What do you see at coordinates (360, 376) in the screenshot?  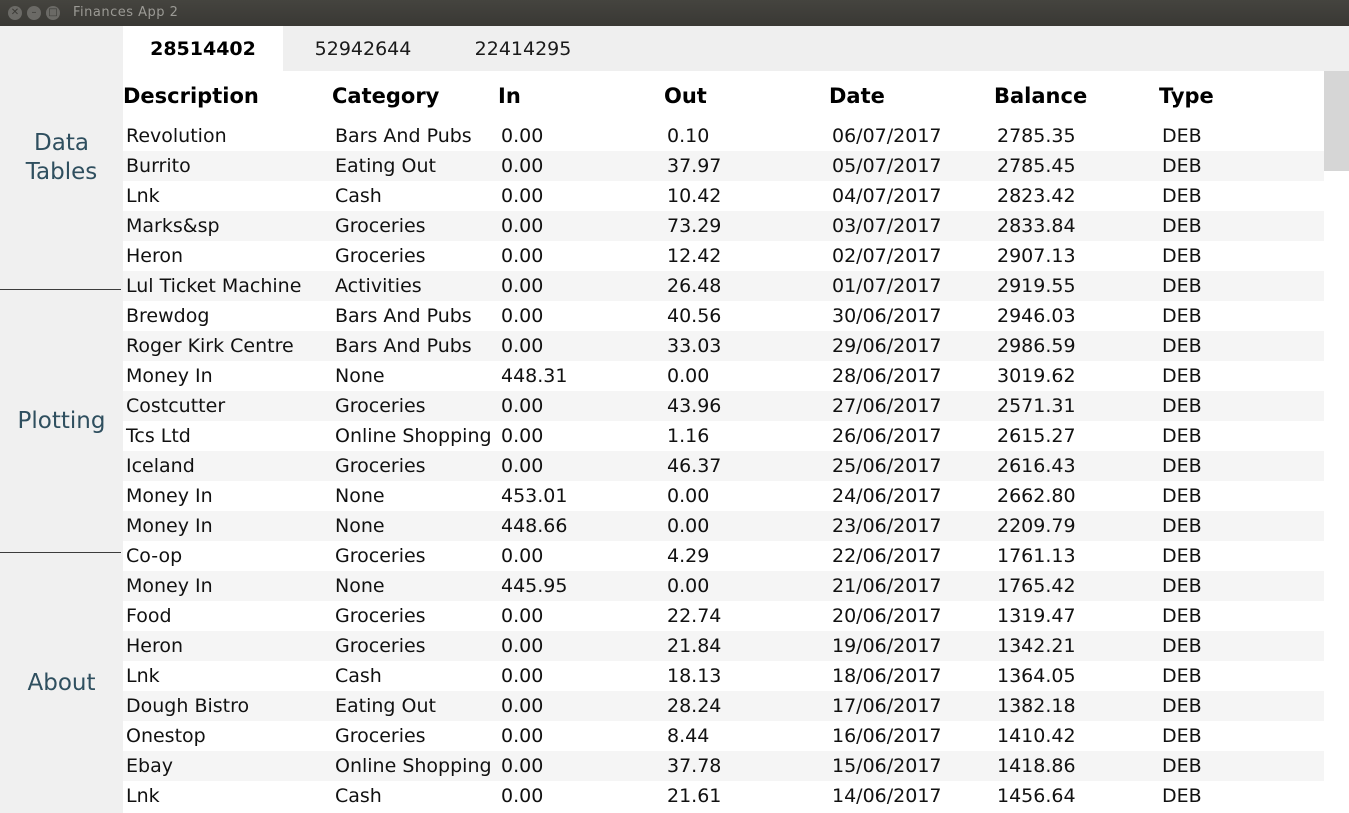 I see `cell-category: None` at bounding box center [360, 376].